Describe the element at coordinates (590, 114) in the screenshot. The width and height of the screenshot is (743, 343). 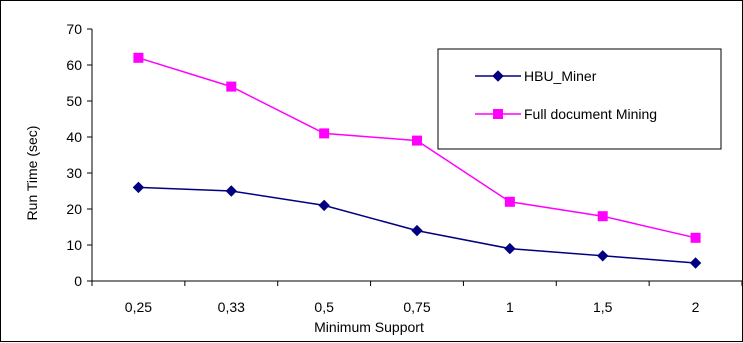
I see `legend-label: Full document Mining` at that location.